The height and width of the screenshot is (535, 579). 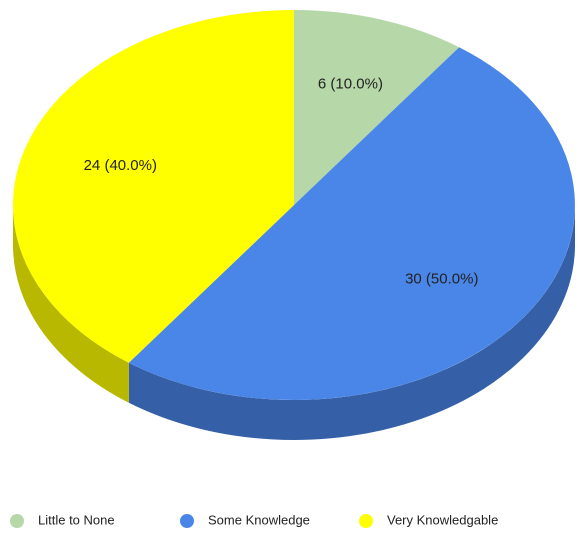 I want to click on slice-side, so click(x=71, y=304).